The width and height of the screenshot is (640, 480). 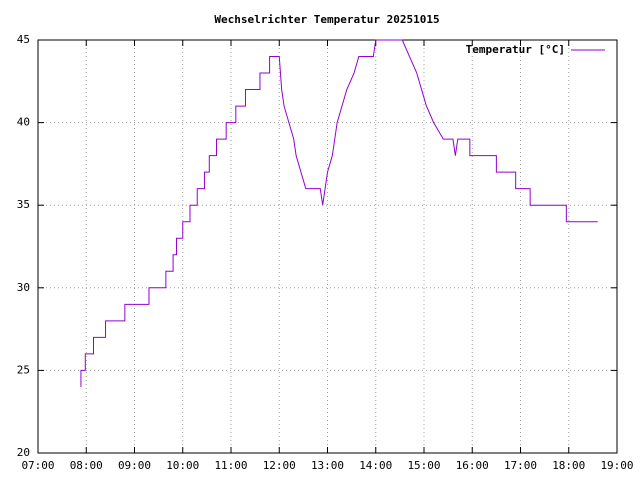 I want to click on x-tick-label: 14:00, so click(x=375, y=465).